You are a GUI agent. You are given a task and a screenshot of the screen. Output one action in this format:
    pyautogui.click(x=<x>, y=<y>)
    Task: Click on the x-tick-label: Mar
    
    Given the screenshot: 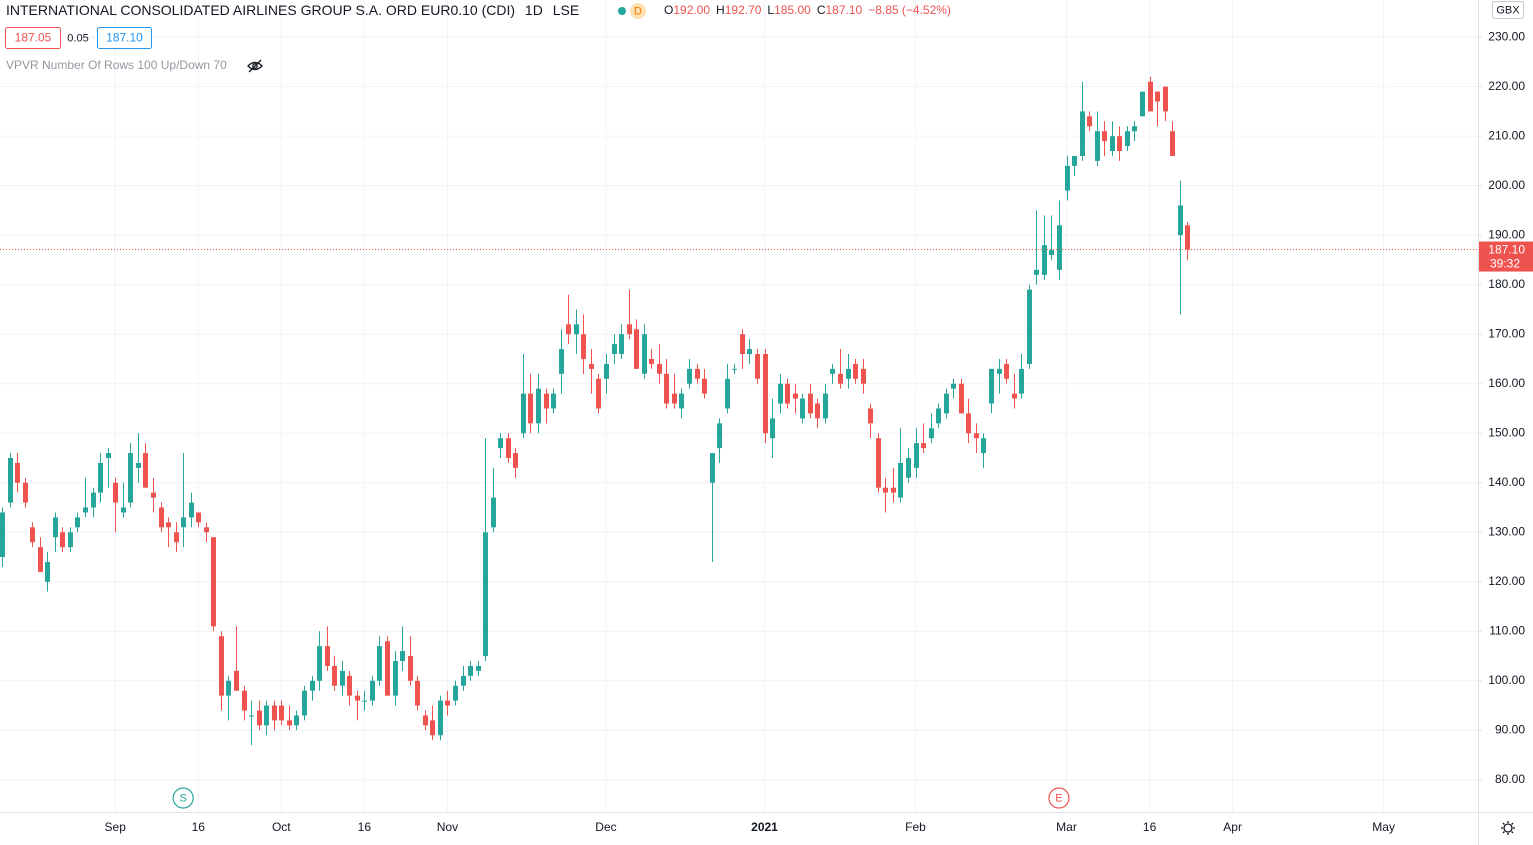 What is the action you would take?
    pyautogui.click(x=1066, y=827)
    